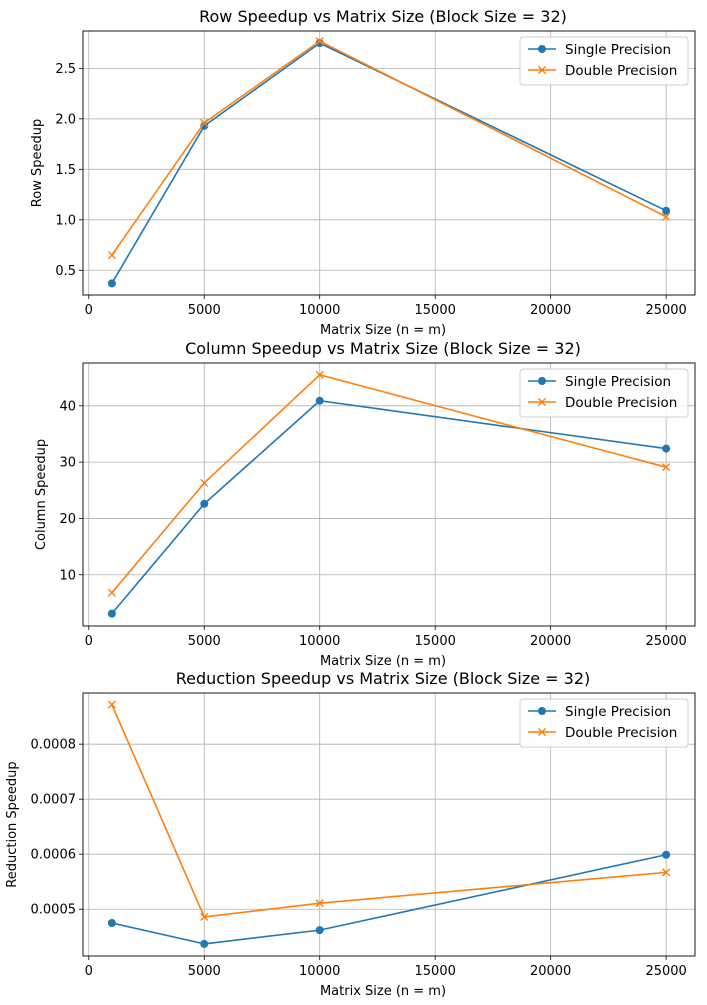  I want to click on y-tick-label: 0.0005, so click(54, 910).